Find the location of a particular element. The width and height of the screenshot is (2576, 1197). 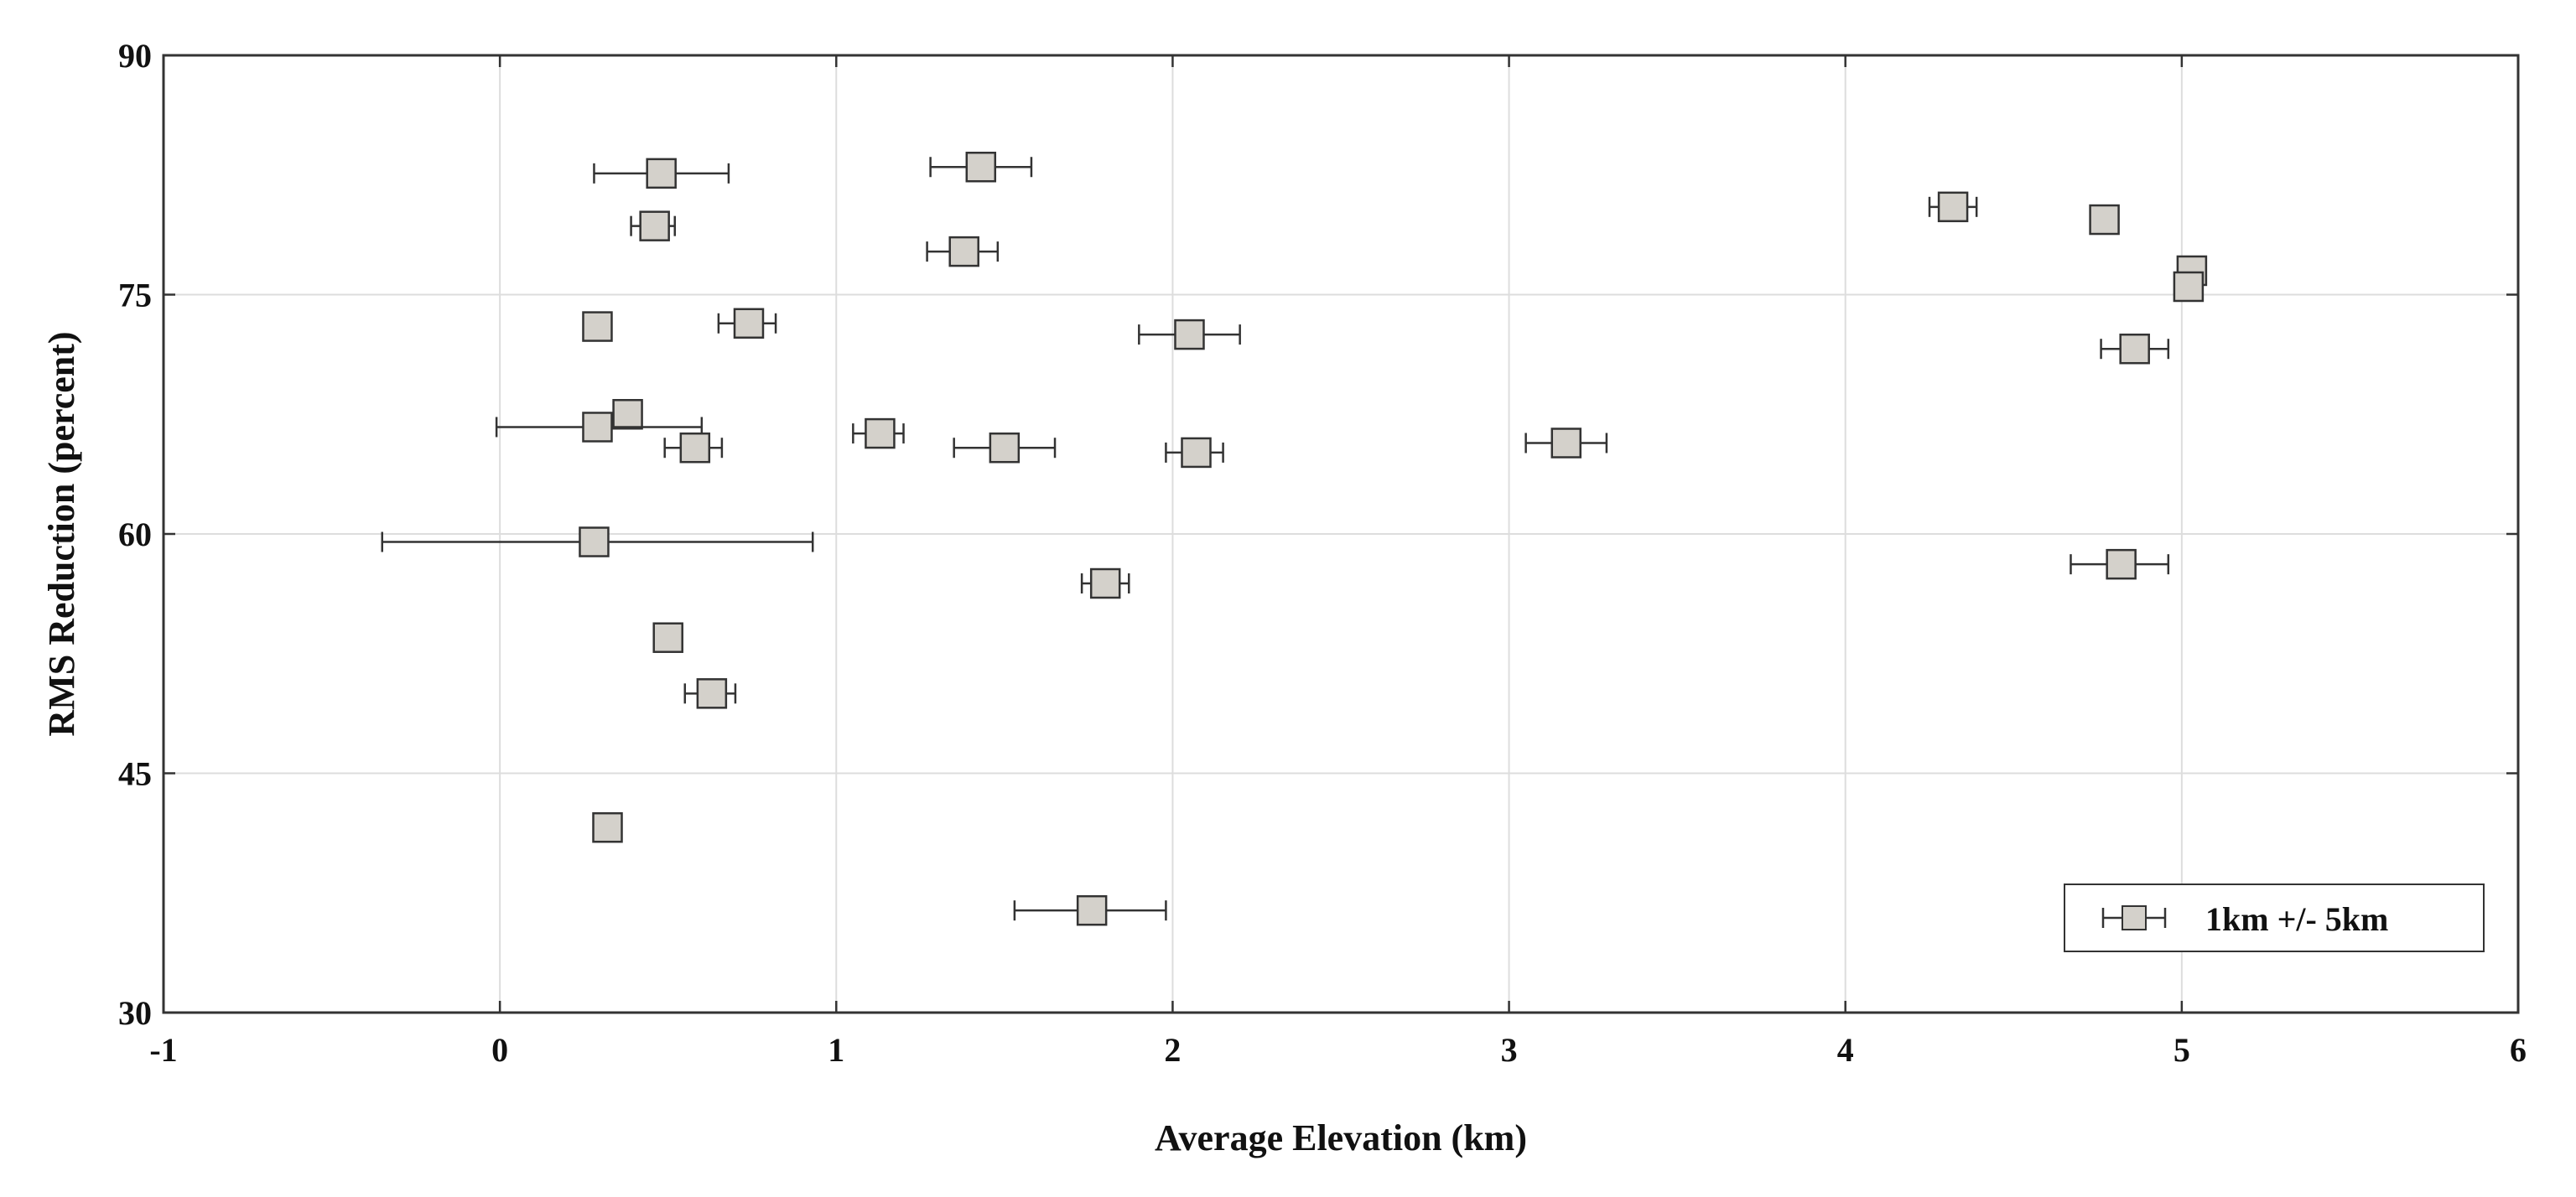

x-tick-label: 0 is located at coordinates (499, 1050).